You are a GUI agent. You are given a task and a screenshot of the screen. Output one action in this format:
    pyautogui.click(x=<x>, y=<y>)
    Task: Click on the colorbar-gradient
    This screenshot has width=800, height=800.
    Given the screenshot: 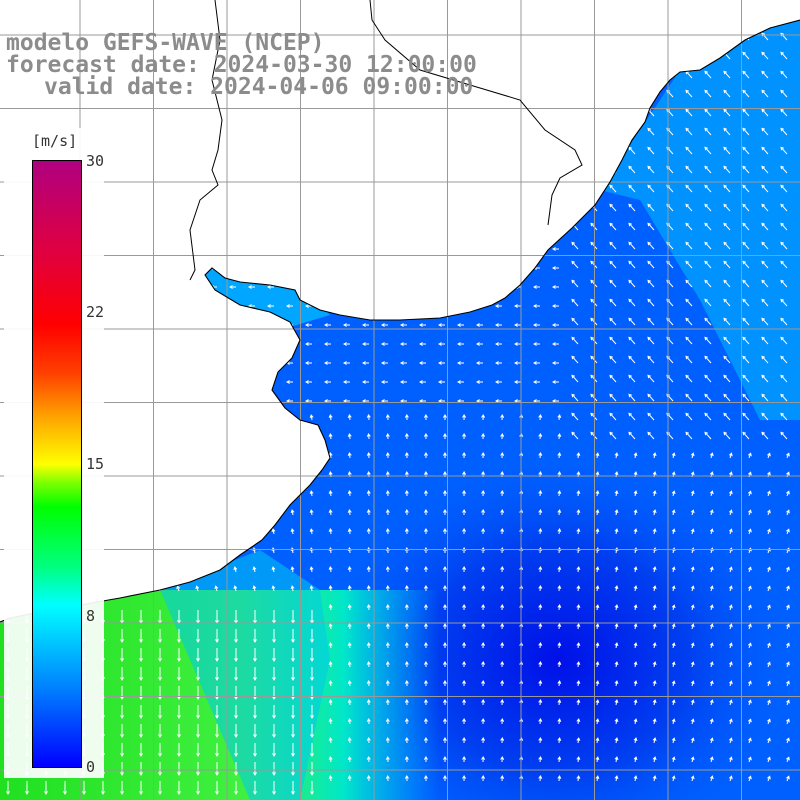 What is the action you would take?
    pyautogui.click(x=57, y=464)
    